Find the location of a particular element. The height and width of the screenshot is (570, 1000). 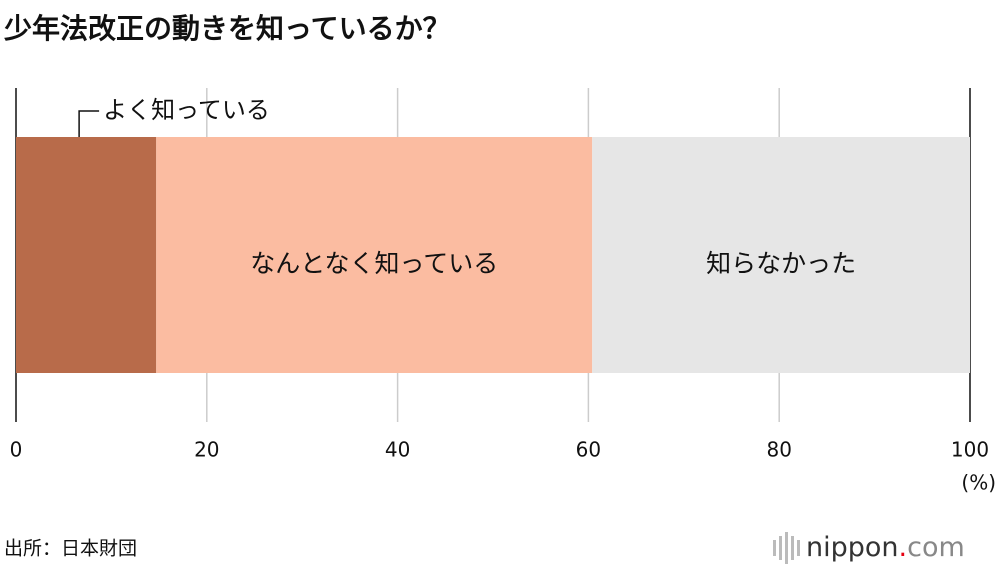

x-tick-label: 100 is located at coordinates (970, 450).